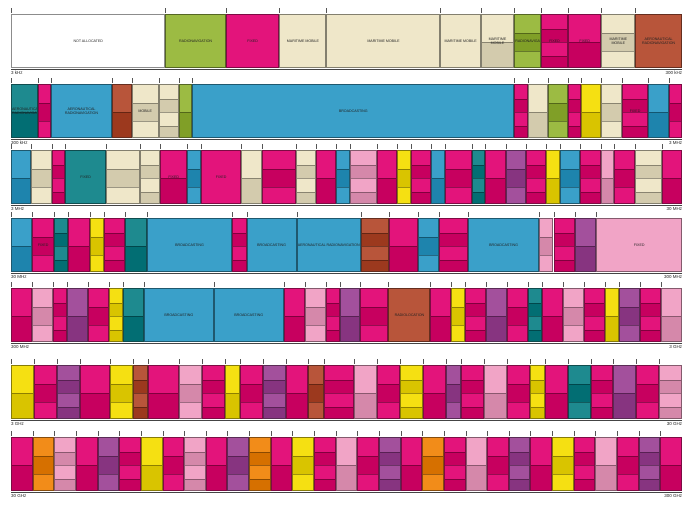  I want to click on allocation-block: BROADCASTING, so click(178, 315).